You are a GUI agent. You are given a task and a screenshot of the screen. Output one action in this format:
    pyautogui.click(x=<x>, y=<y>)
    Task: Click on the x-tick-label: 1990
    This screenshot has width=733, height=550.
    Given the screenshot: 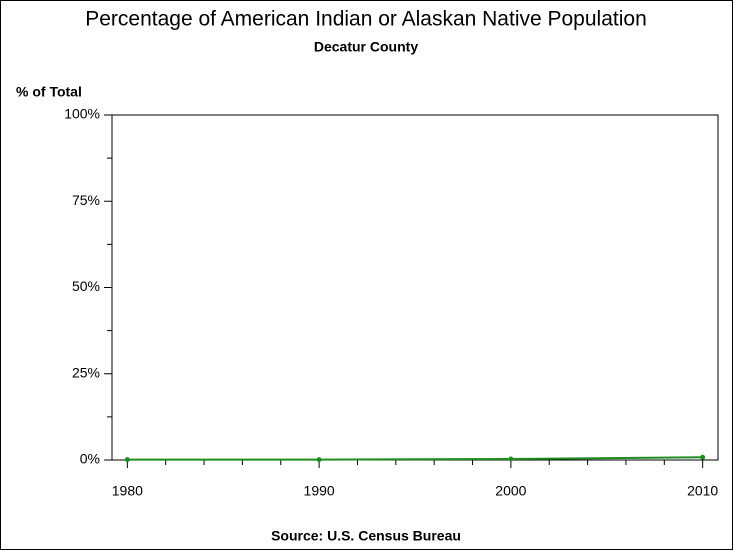 What is the action you would take?
    pyautogui.click(x=319, y=491)
    